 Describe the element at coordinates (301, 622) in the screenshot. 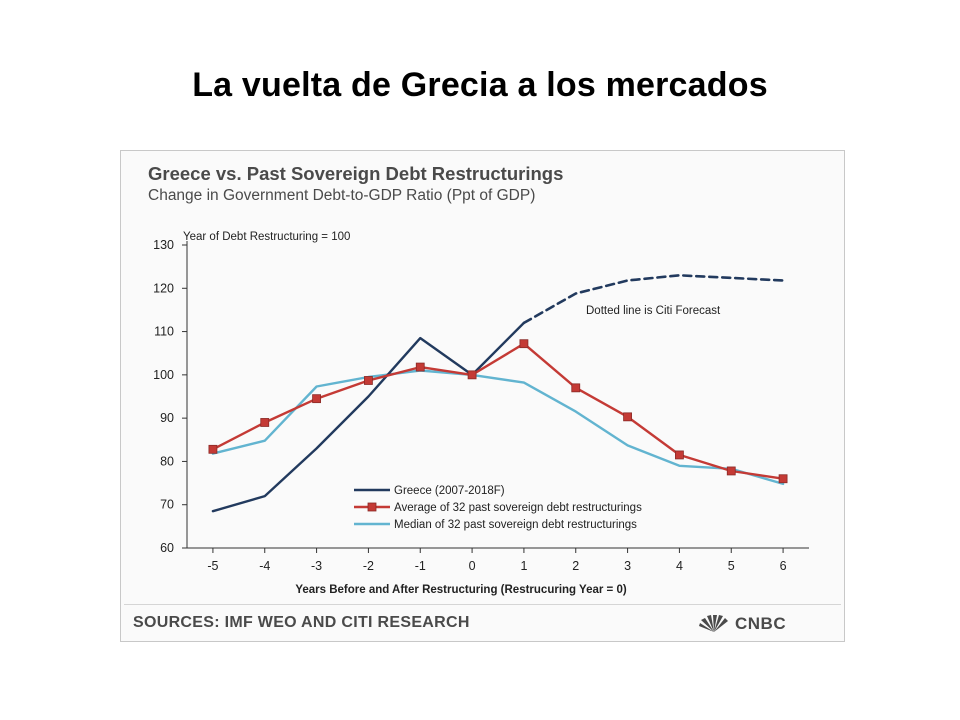

I see `sources-text: SOURCES: IMF WEO AND CITI RESEARCH` at that location.